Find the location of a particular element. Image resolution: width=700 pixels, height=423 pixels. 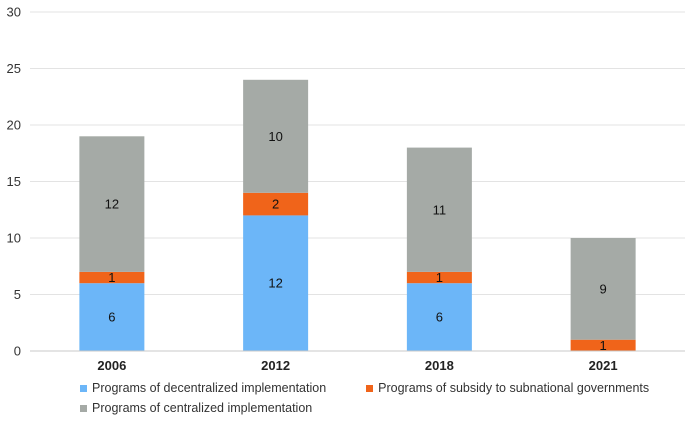

data-label: 10 is located at coordinates (275, 136).